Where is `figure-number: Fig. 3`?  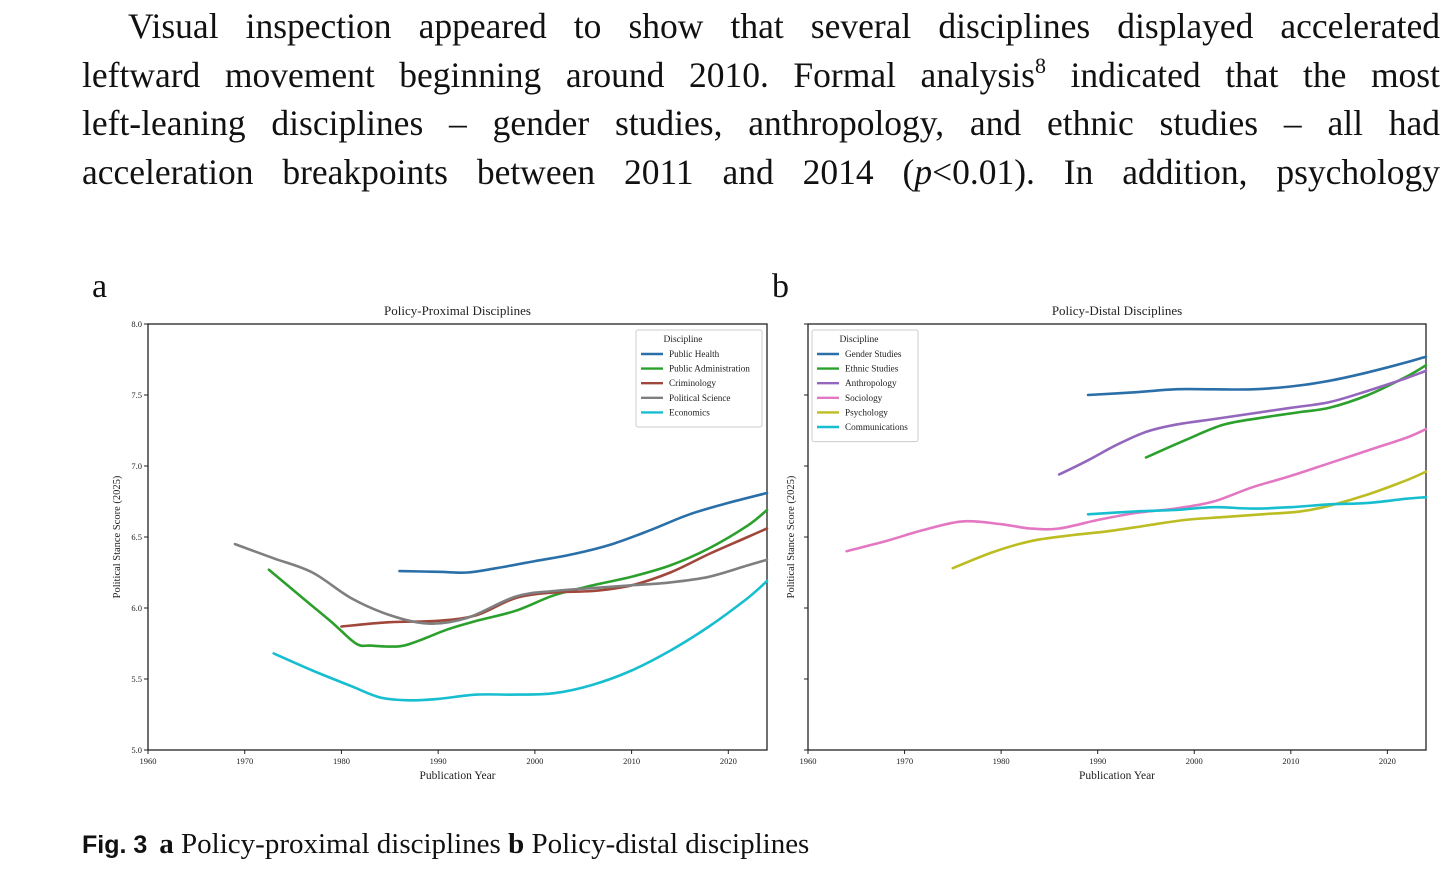 figure-number: Fig. 3 is located at coordinates (115, 845).